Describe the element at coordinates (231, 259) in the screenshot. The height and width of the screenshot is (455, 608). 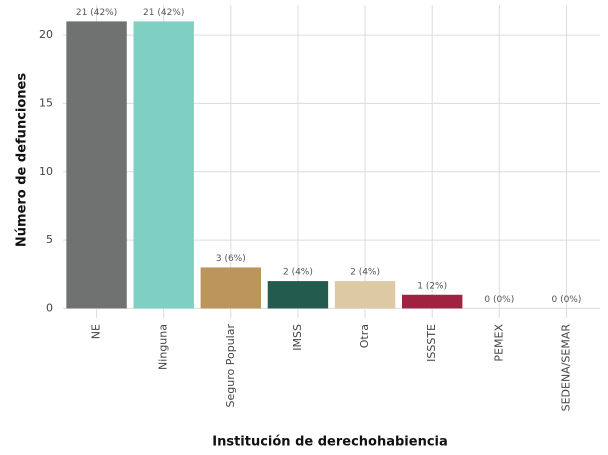
I see `value-label: 3 (6%)` at that location.